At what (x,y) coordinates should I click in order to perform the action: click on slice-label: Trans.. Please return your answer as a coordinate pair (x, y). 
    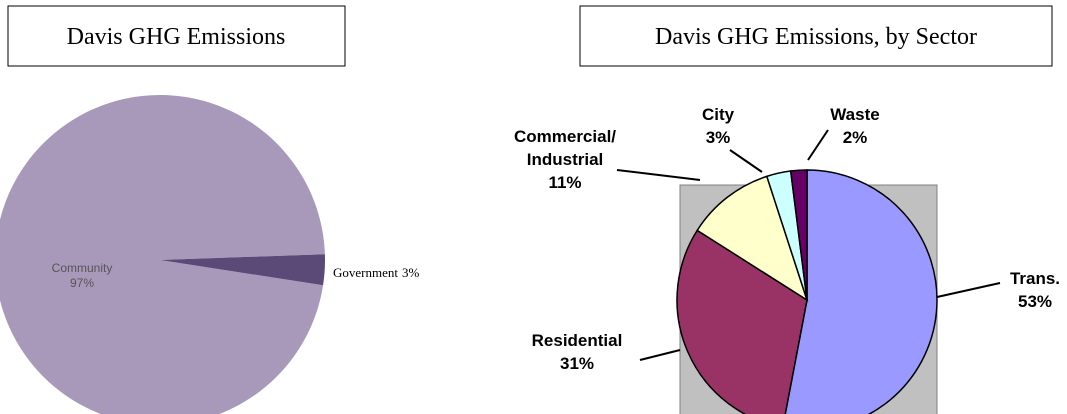
    Looking at the image, I should click on (1035, 278).